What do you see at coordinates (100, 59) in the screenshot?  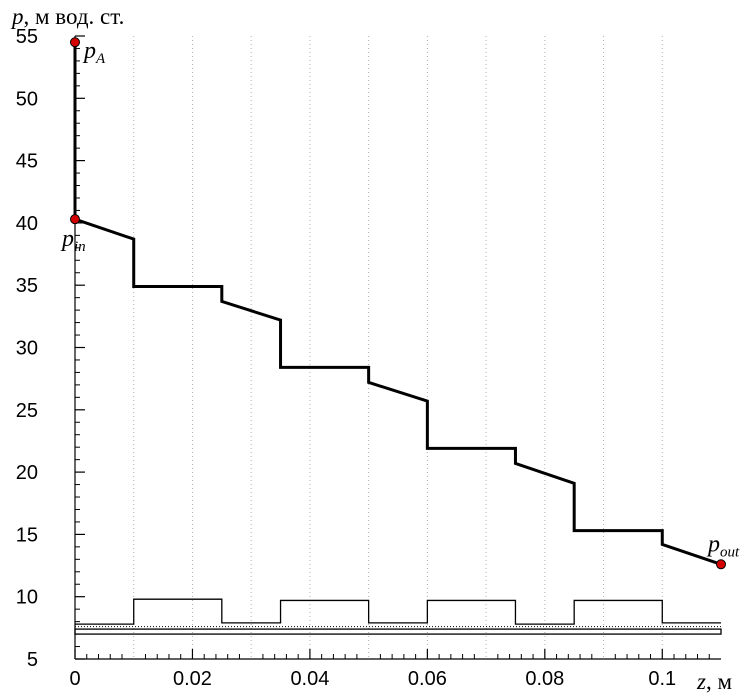 I see `point-subscript: A` at bounding box center [100, 59].